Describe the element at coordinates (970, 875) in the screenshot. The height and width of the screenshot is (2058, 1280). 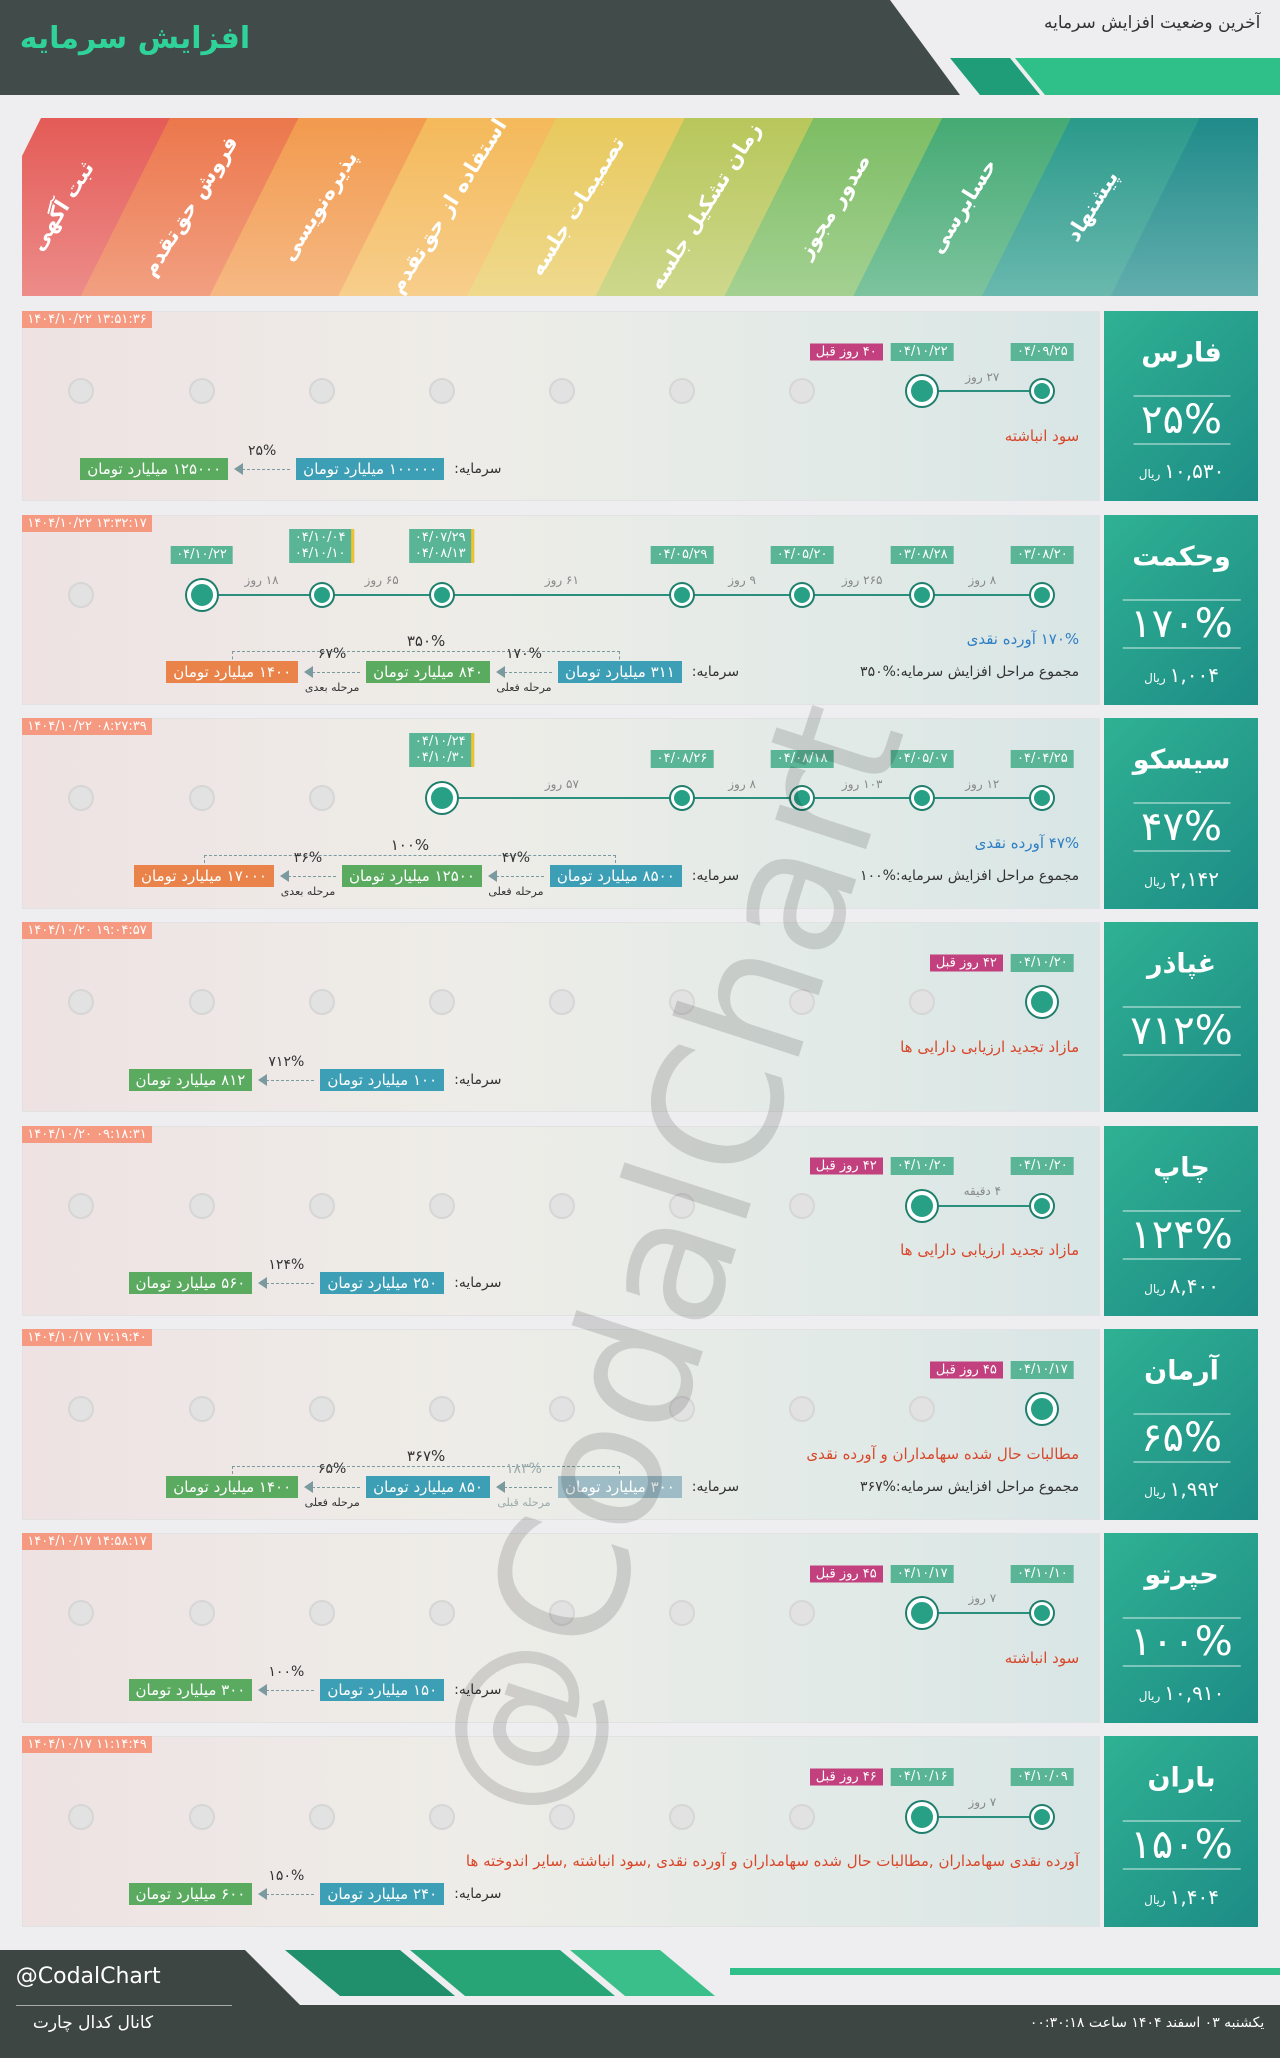
I see `total: مجموع مراحل افزایش سرمایه:%۱۰۰` at that location.